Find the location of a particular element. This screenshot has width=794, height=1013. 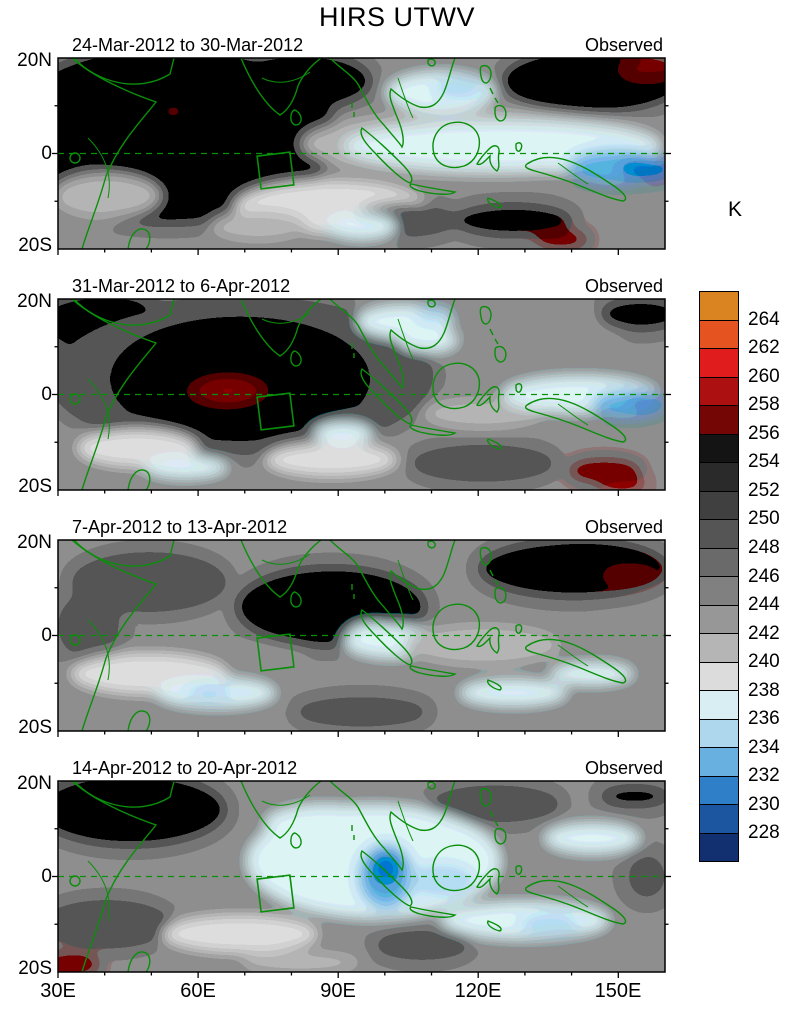

colorbar-tick-label: 264 is located at coordinates (764, 319).